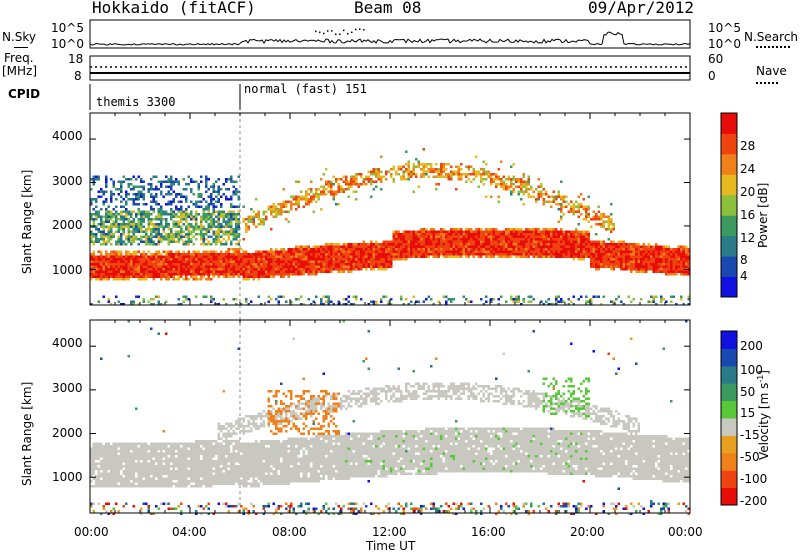 Image resolution: width=800 pixels, height=554 pixels. What do you see at coordinates (767, 83) in the screenshot?
I see `nave-dotted` at bounding box center [767, 83].